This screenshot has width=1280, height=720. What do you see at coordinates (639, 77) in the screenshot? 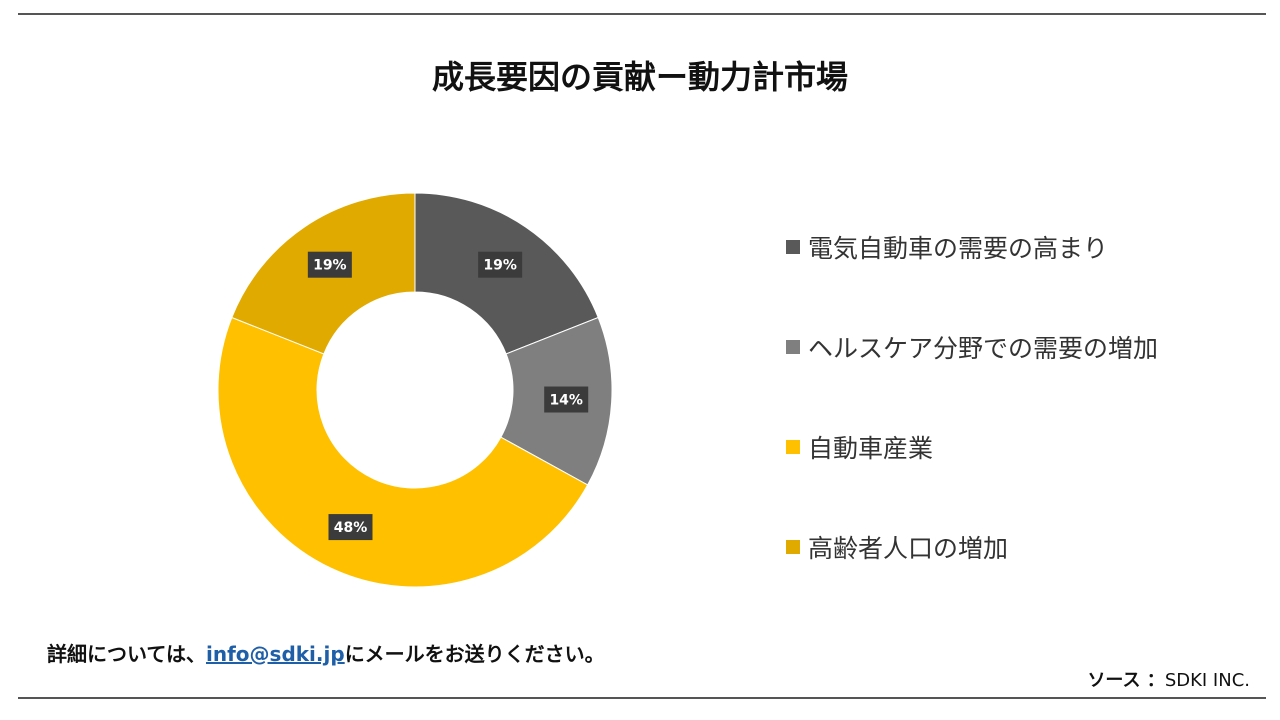
I see `chart-title: 成長要因の貢献ー動力計市場` at bounding box center [639, 77].